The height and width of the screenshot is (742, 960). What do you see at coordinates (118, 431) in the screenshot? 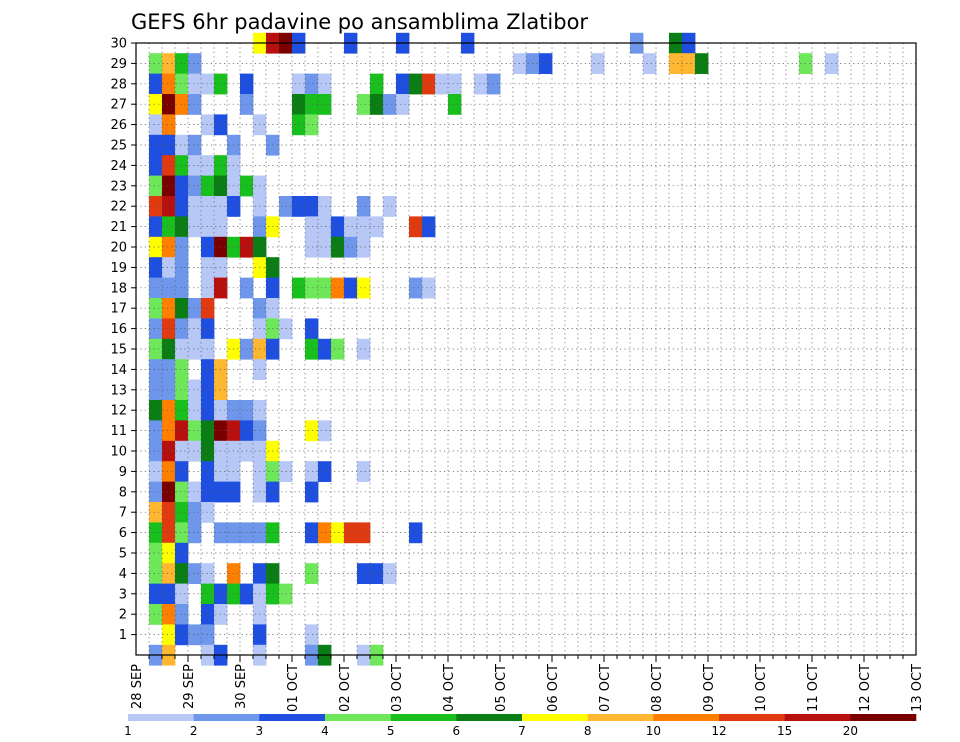
I see `y-tick-label: 11` at bounding box center [118, 431].